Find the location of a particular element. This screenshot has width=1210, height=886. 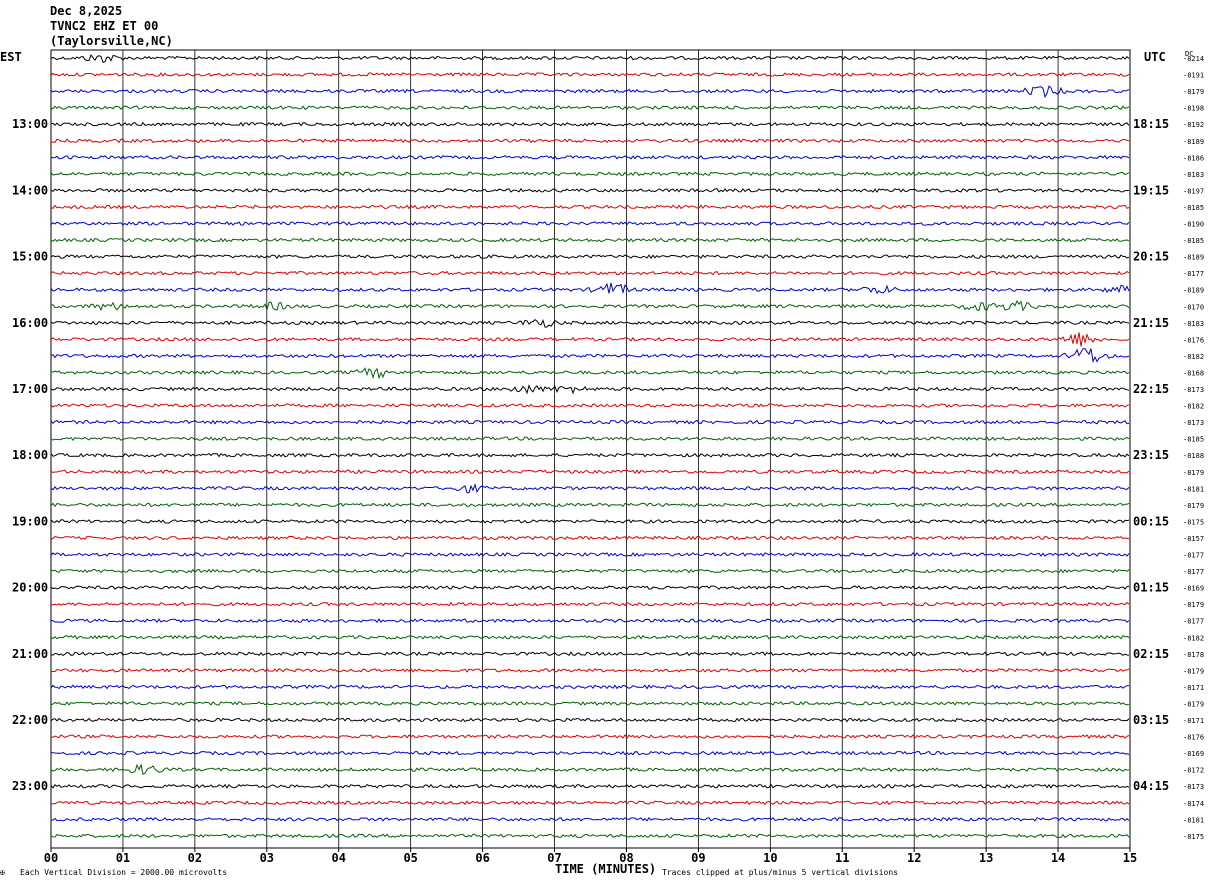

dc-offset-label: -8169 is located at coordinates (1193, 589).